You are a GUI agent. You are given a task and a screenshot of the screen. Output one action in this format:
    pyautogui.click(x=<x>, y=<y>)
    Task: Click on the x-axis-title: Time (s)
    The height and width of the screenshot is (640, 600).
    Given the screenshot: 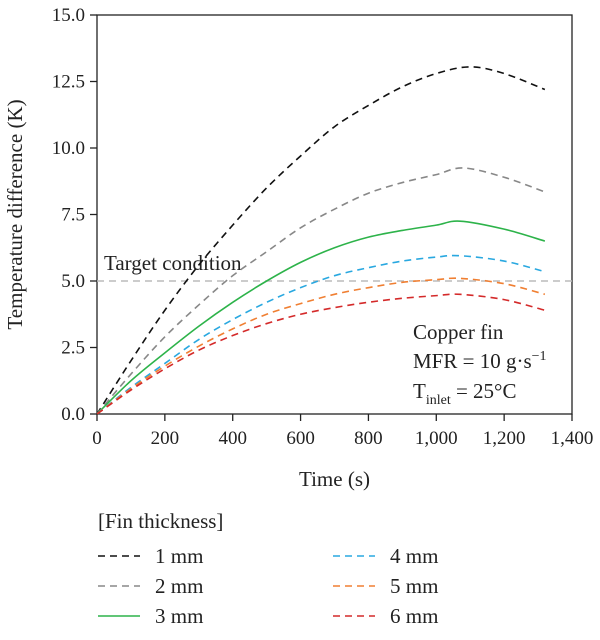 What is the action you would take?
    pyautogui.click(x=334, y=479)
    